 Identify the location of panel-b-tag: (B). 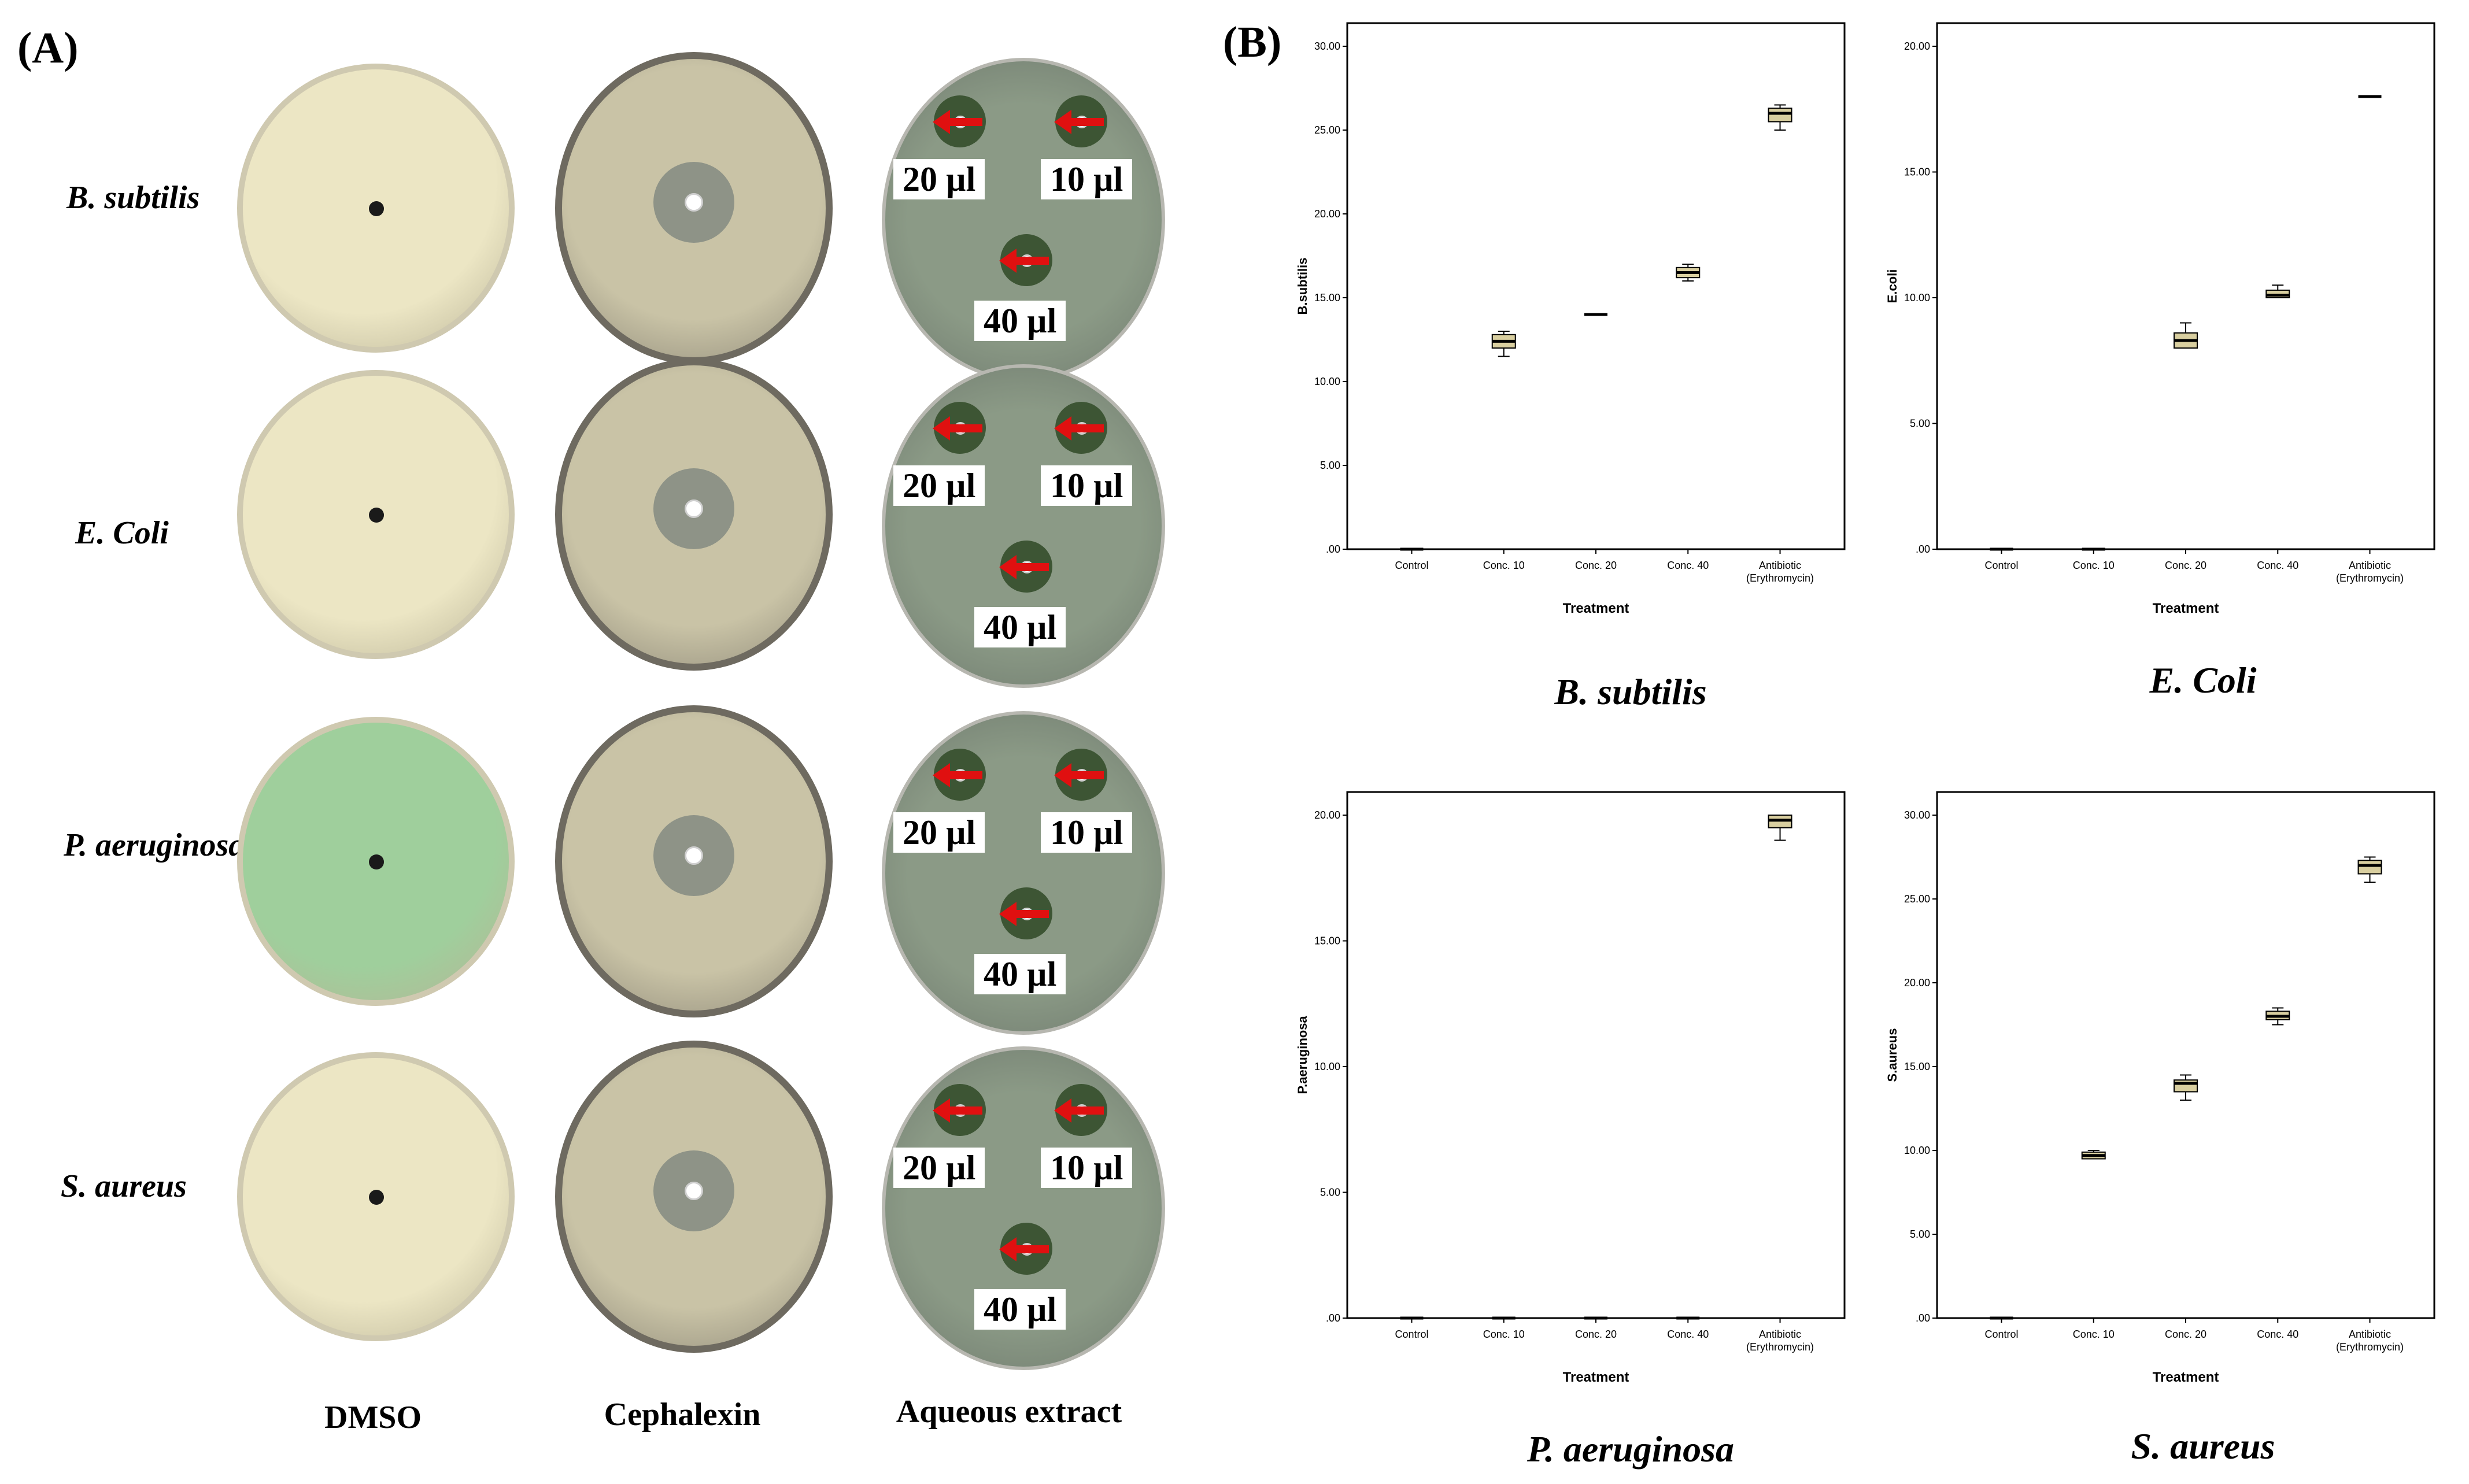
(1253, 42).